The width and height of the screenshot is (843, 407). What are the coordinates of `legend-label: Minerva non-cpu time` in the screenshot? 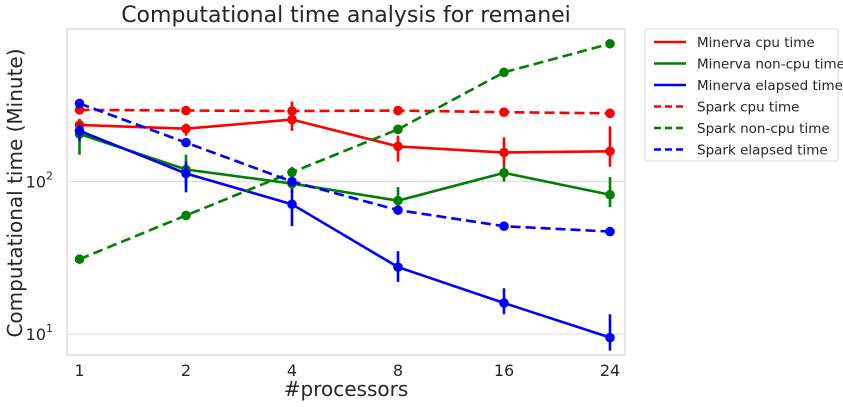 It's located at (770, 65).